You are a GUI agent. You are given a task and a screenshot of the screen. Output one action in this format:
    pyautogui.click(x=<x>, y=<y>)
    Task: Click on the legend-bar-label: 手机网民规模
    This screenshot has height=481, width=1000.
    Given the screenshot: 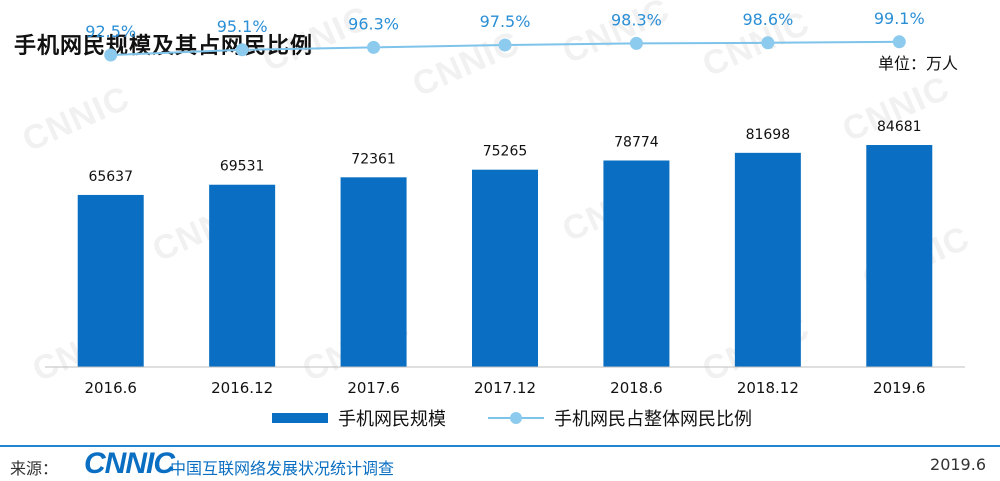 What is the action you would take?
    pyautogui.click(x=392, y=419)
    